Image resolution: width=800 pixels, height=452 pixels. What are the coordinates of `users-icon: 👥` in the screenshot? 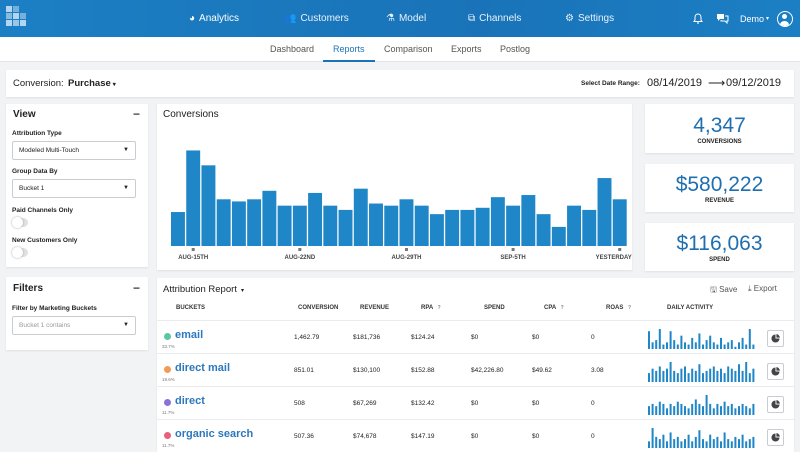 It's located at (290, 18).